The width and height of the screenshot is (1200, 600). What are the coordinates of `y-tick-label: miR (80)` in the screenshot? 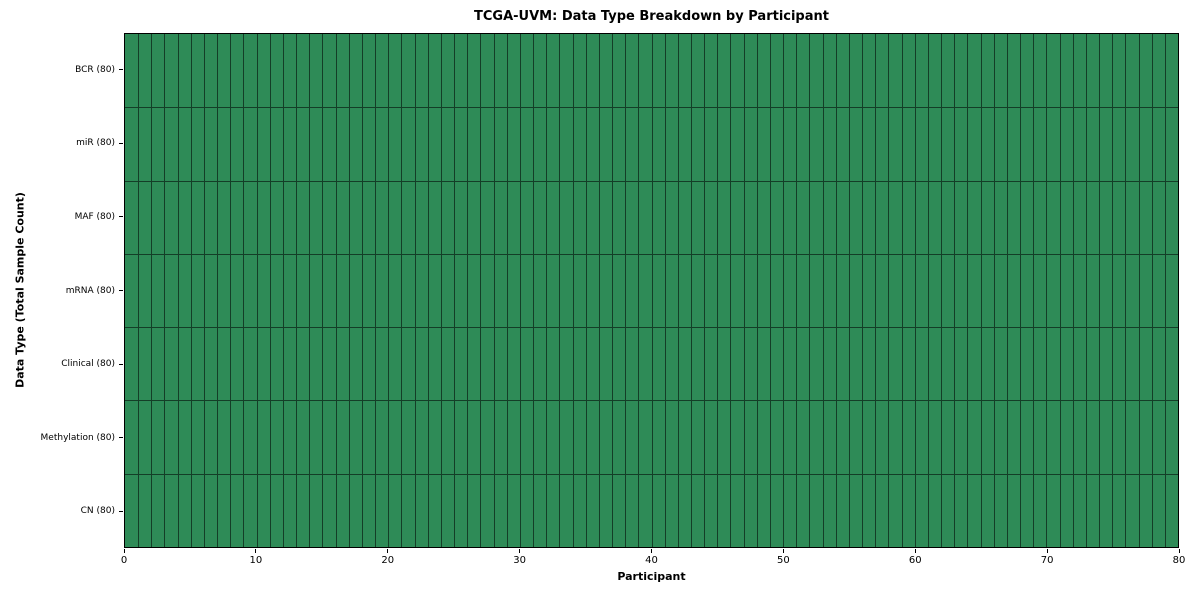 It's located at (95, 143).